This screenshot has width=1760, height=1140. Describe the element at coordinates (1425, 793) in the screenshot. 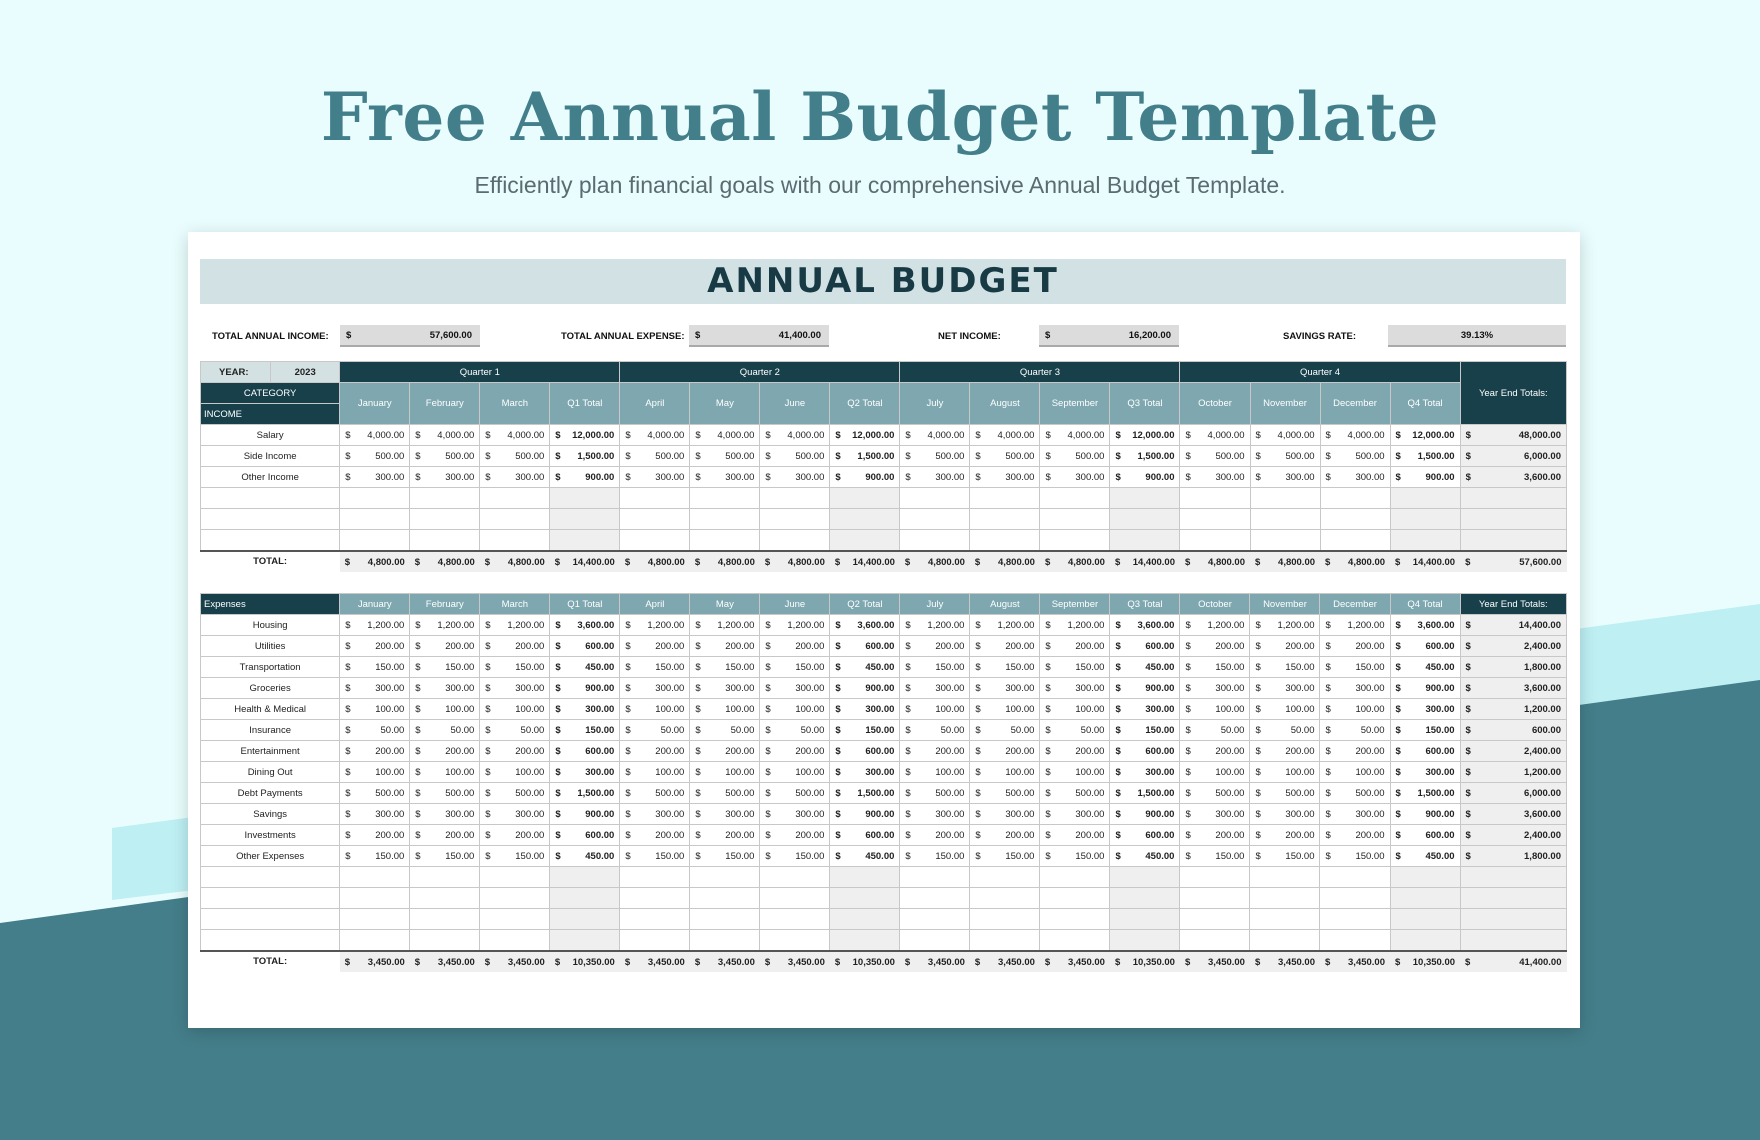

I see `quarter-total-cell: $1,500.00` at that location.